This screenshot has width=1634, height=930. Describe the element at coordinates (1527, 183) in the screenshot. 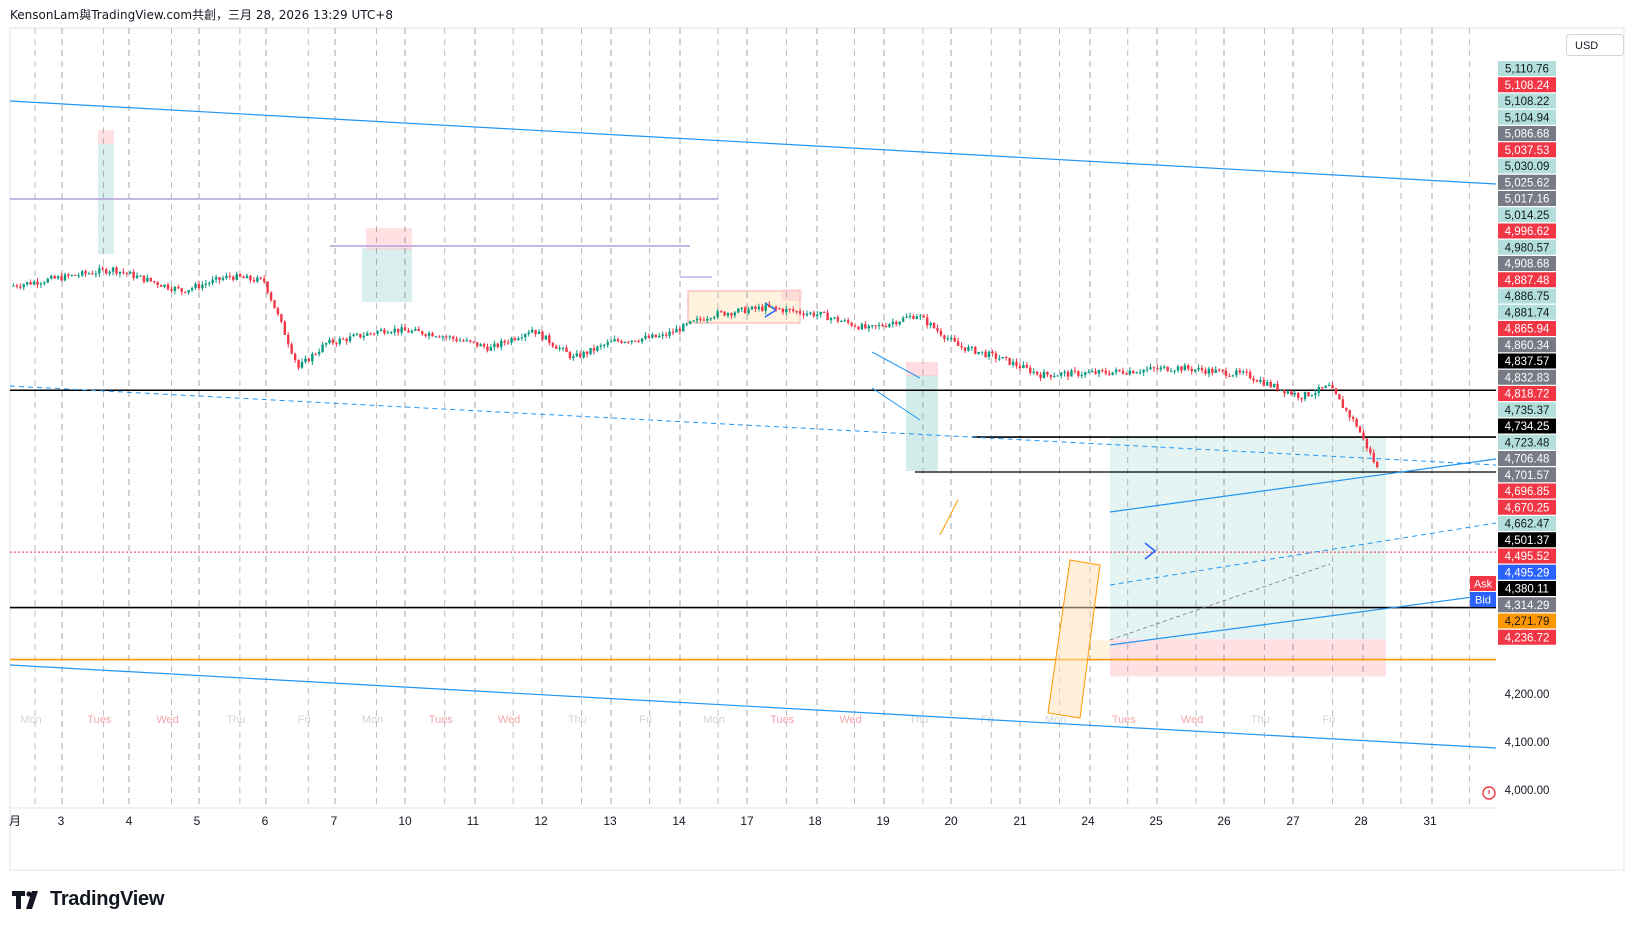

I see `price-label: 5,025.62` at that location.